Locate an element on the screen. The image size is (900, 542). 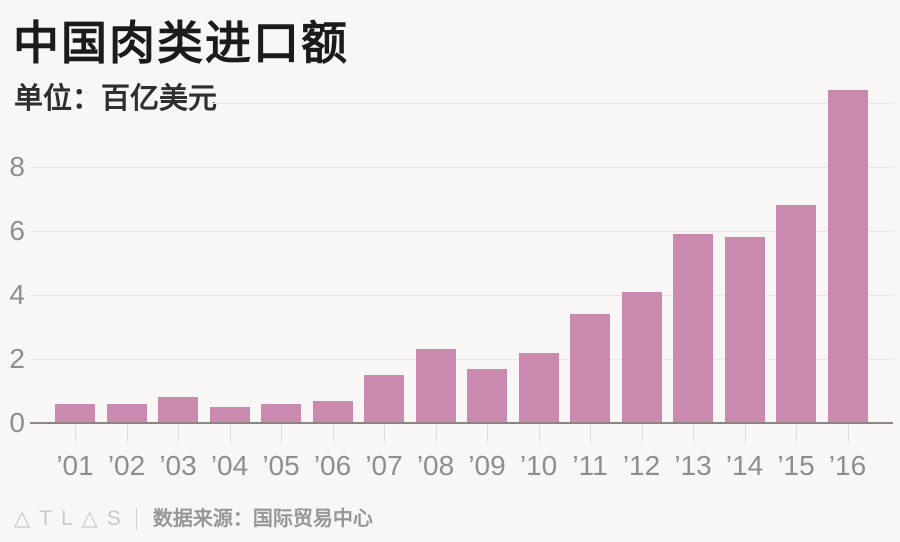
x-axis-label-09: ’09 is located at coordinates (487, 465).